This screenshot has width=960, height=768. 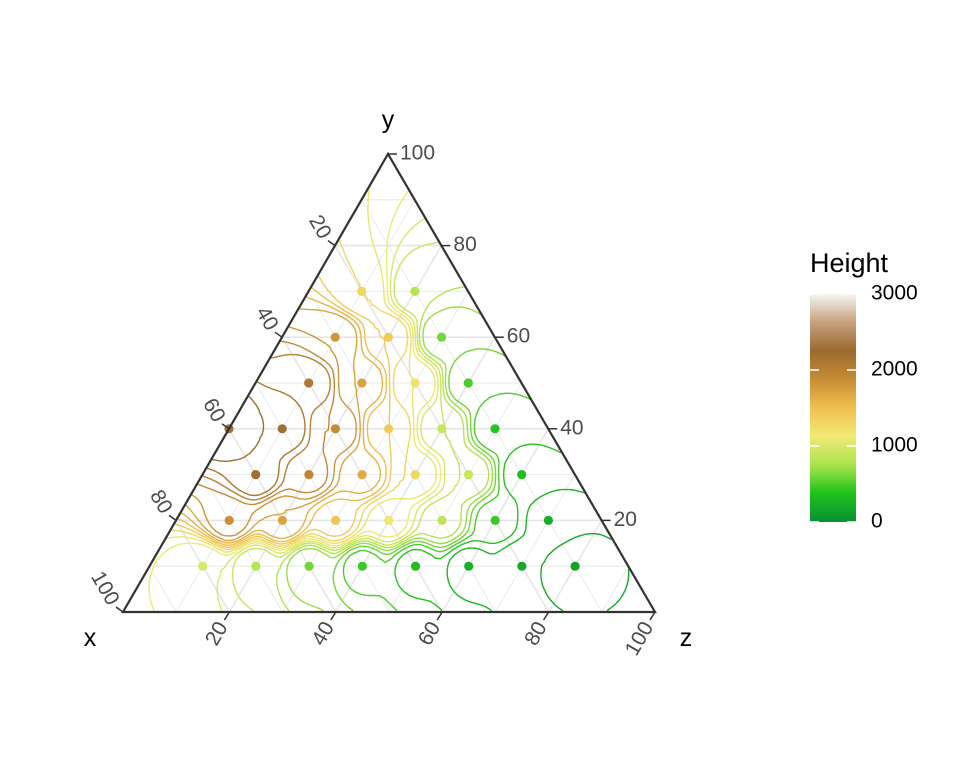 What do you see at coordinates (430, 634) in the screenshot?
I see `tick-label-z: 60` at bounding box center [430, 634].